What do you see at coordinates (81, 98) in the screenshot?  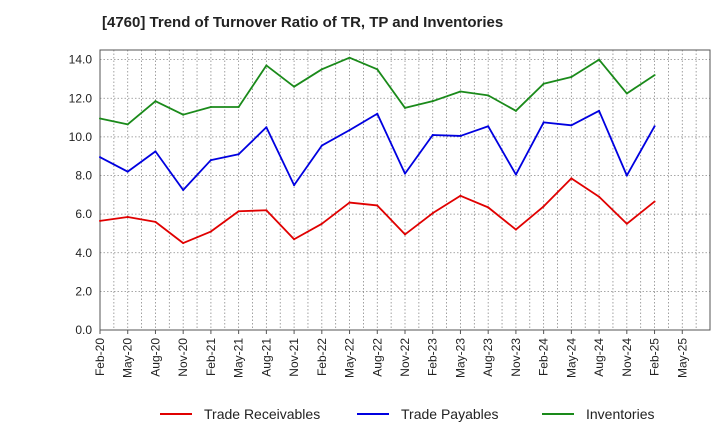 I see `y-tick-label: 12.0` at bounding box center [81, 98].